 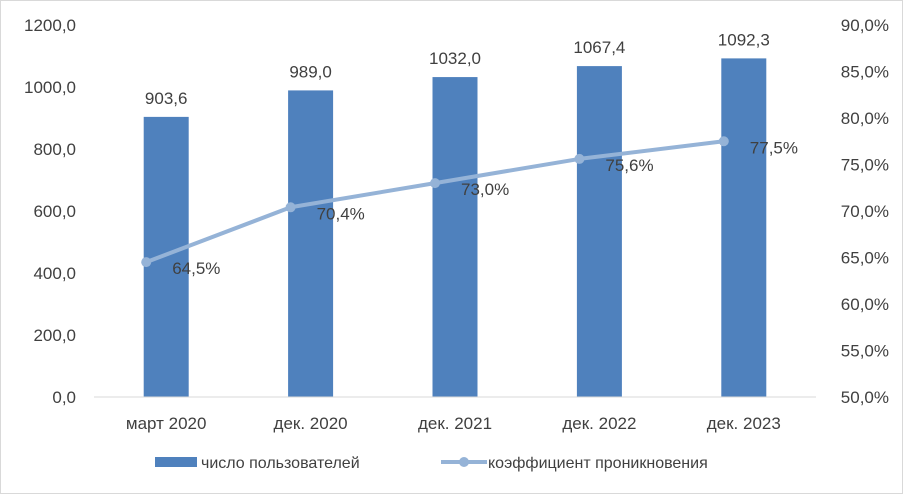 What do you see at coordinates (865, 118) in the screenshot?
I see `right-axis-tick-label: 80,0%` at bounding box center [865, 118].